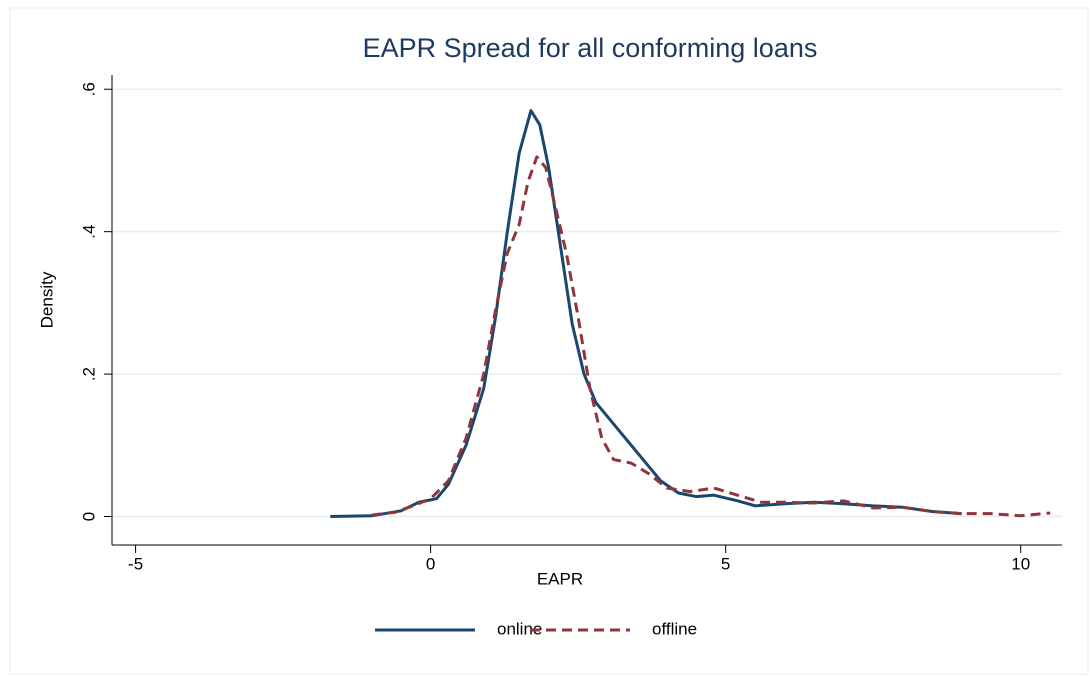 Image resolution: width=1090 pixels, height=676 pixels. I want to click on chart-title: EAPR Spread for all conforming loans, so click(590, 48).